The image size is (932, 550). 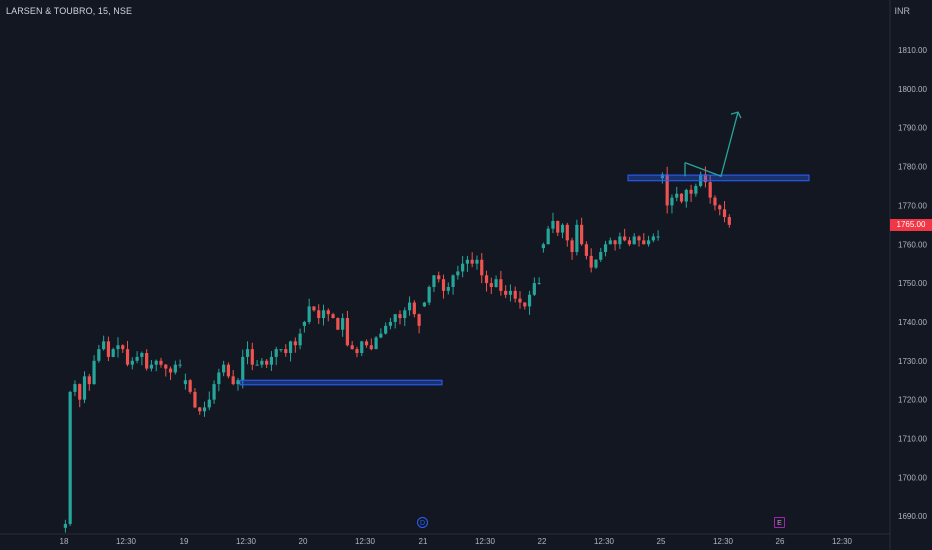 What do you see at coordinates (341, 382) in the screenshot?
I see `support-zone-low` at bounding box center [341, 382].